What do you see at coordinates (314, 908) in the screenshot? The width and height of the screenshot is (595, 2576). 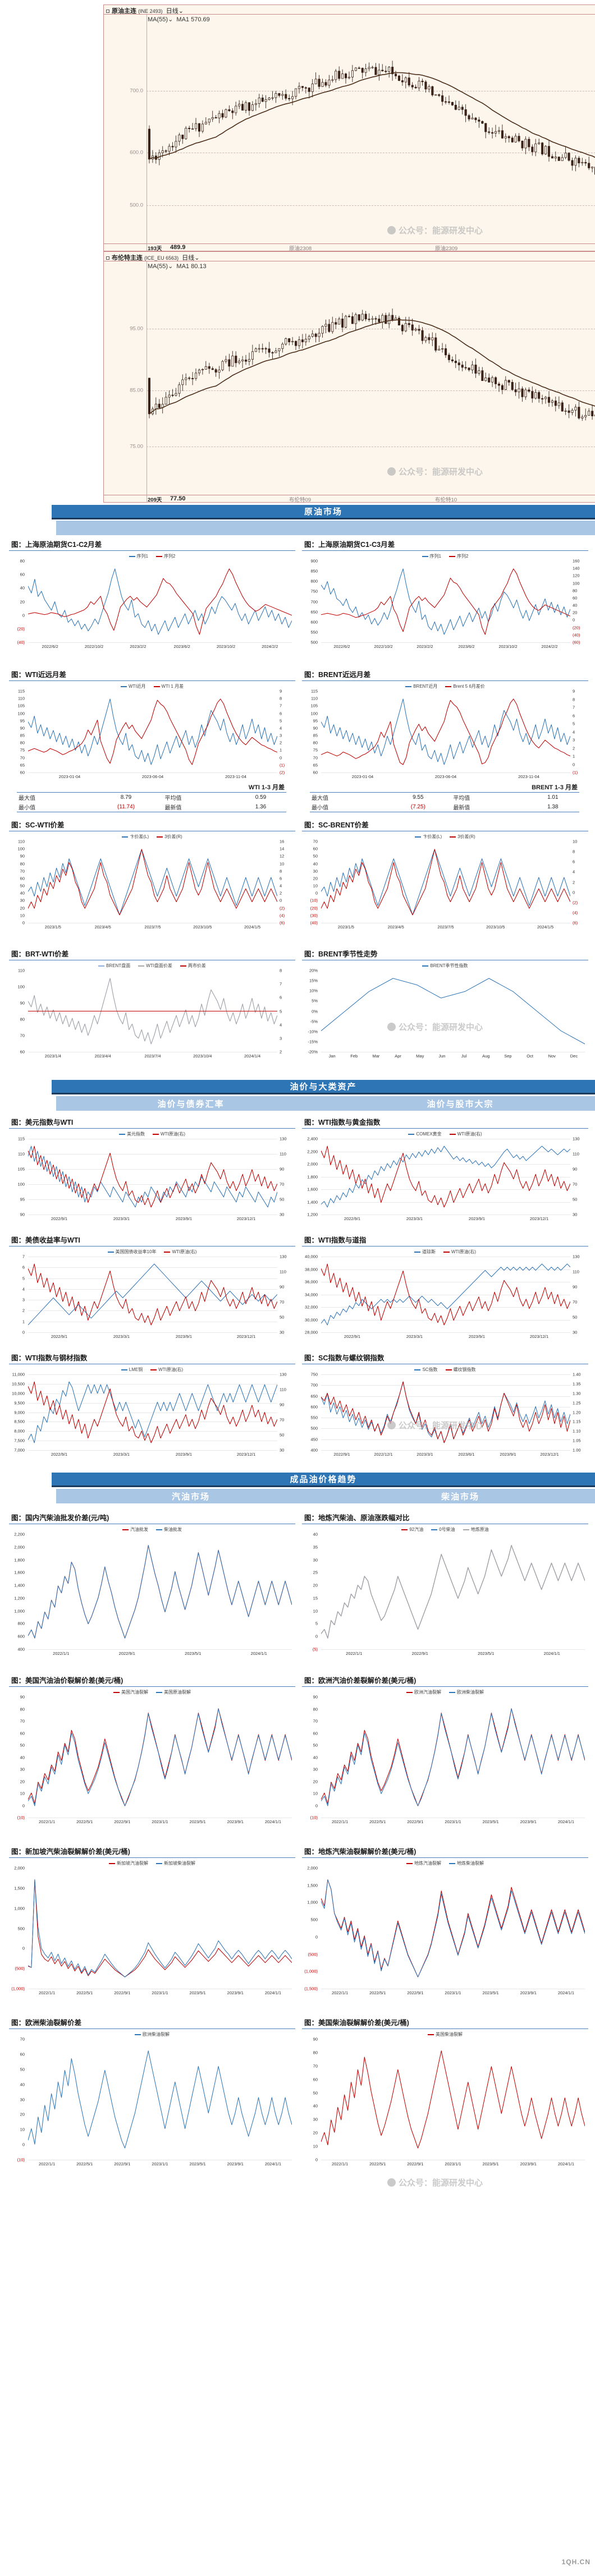 I see `axis-tick: (20)` at bounding box center [314, 908].